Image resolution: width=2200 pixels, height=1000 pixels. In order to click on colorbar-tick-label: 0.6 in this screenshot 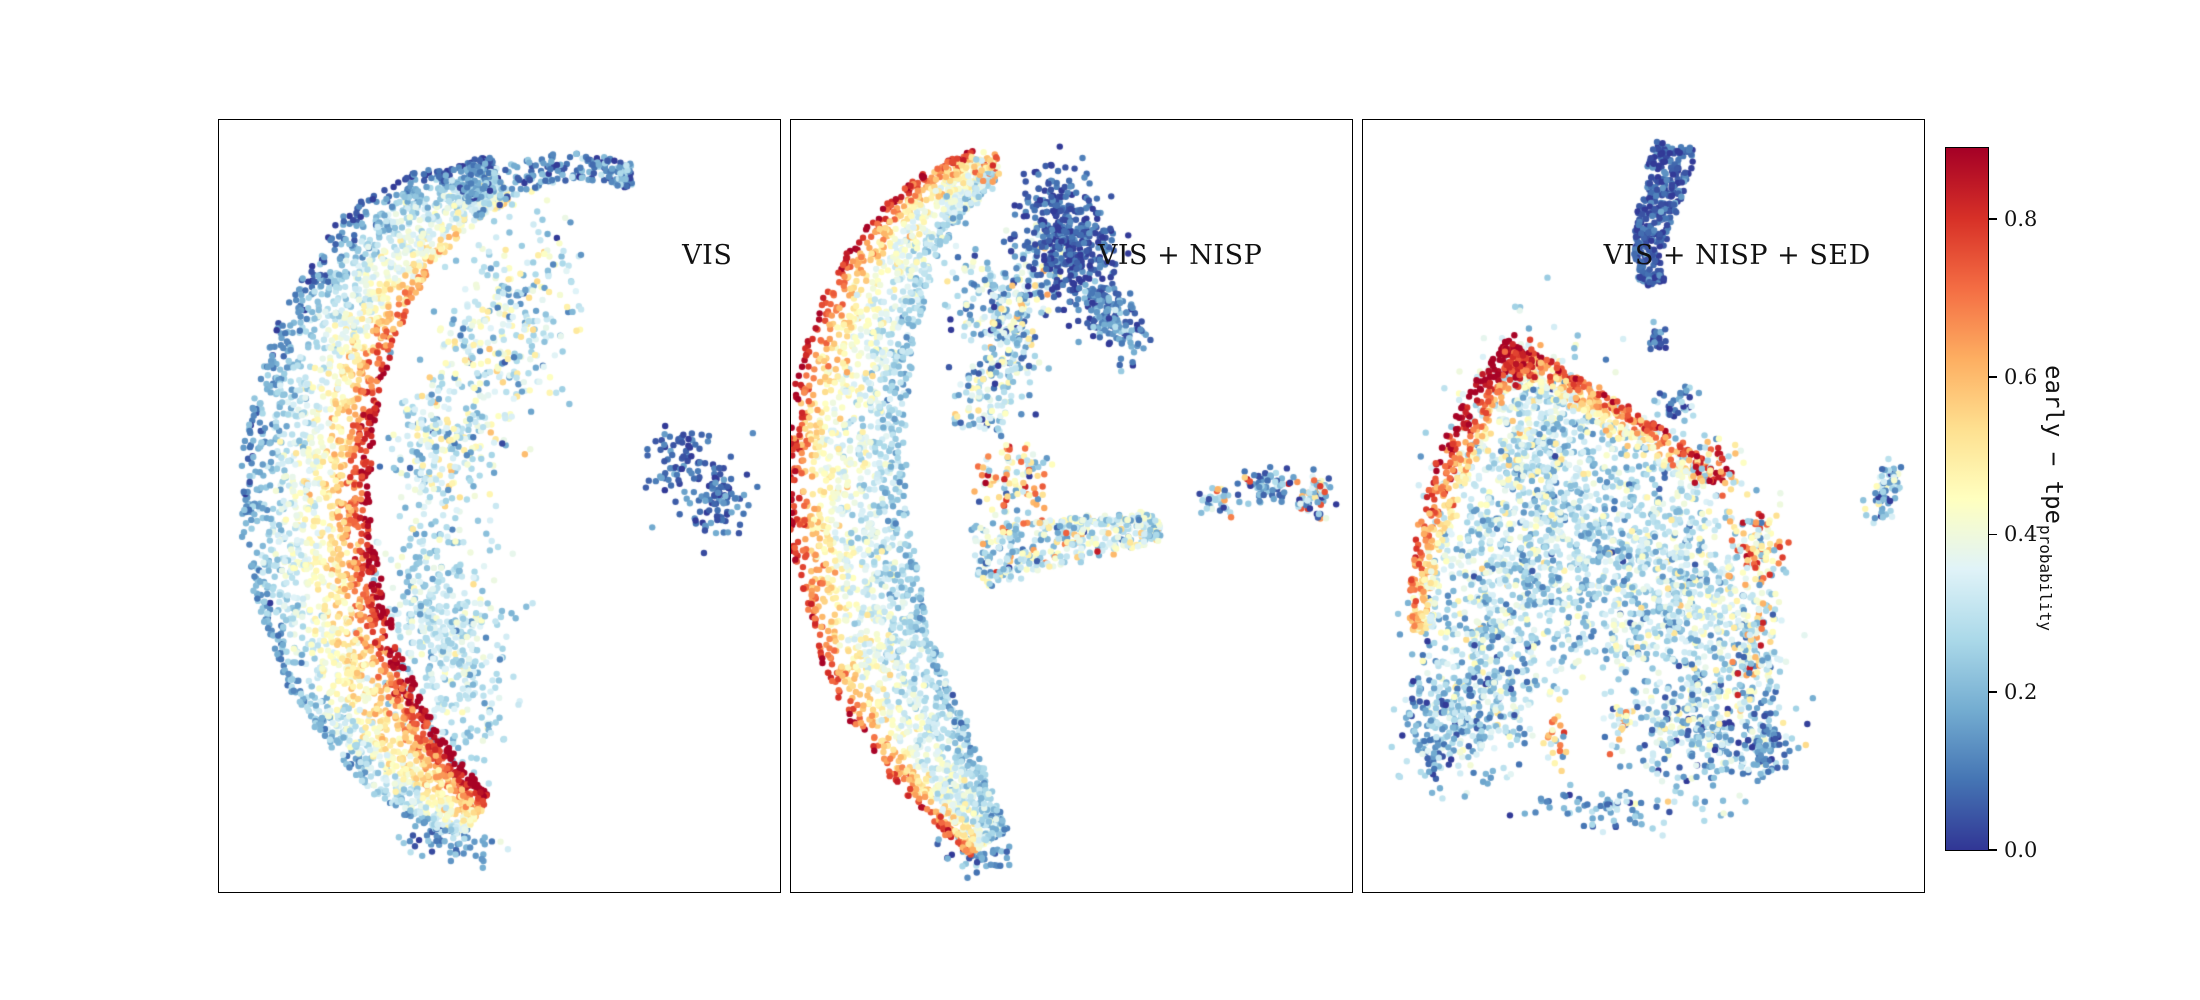, I will do `click(2021, 376)`.